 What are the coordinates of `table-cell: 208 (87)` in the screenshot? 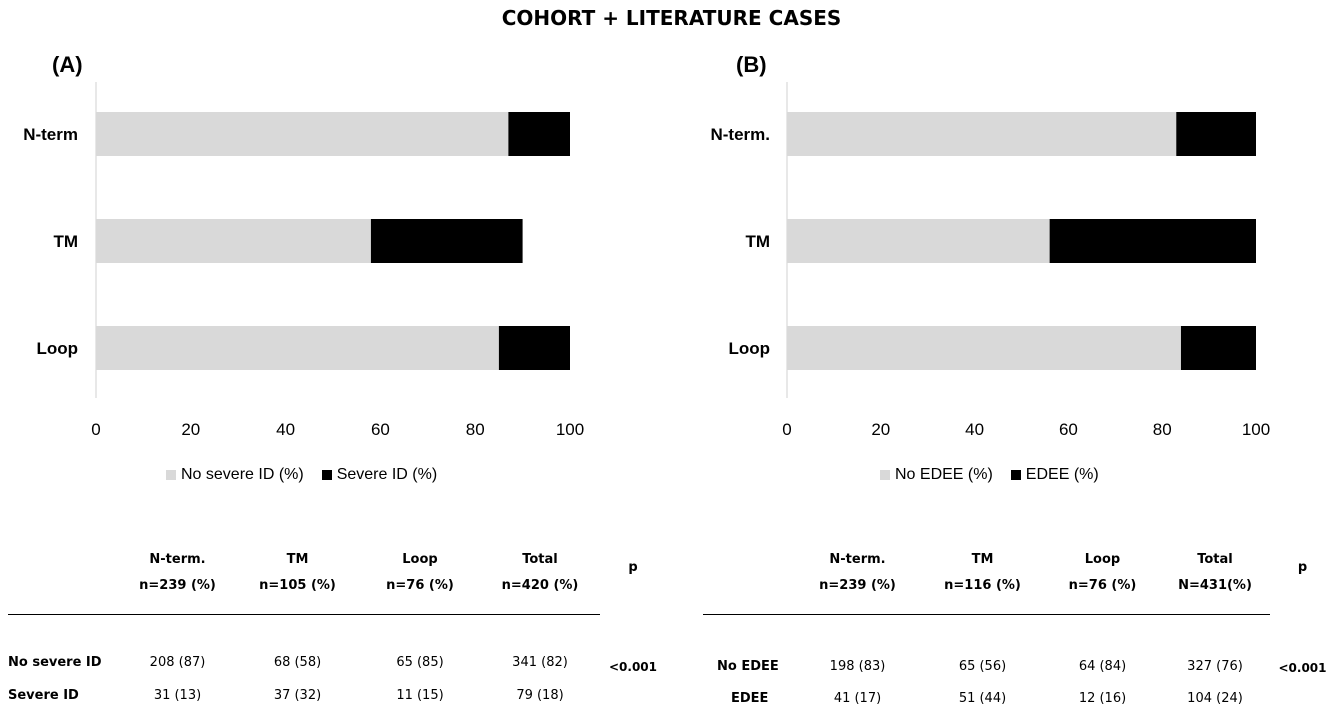 It's located at (177, 662).